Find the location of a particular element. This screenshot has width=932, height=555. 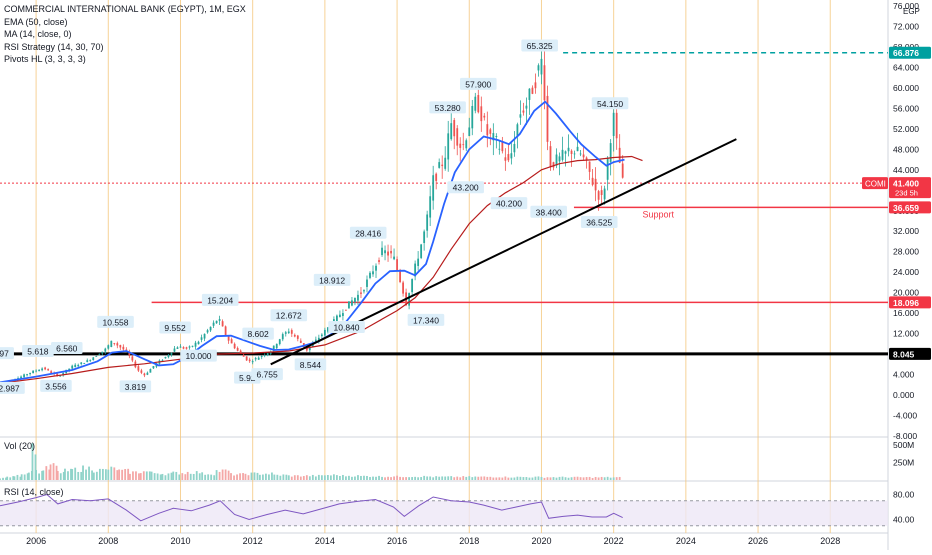

x-tick-label: 2006 is located at coordinates (36, 541).